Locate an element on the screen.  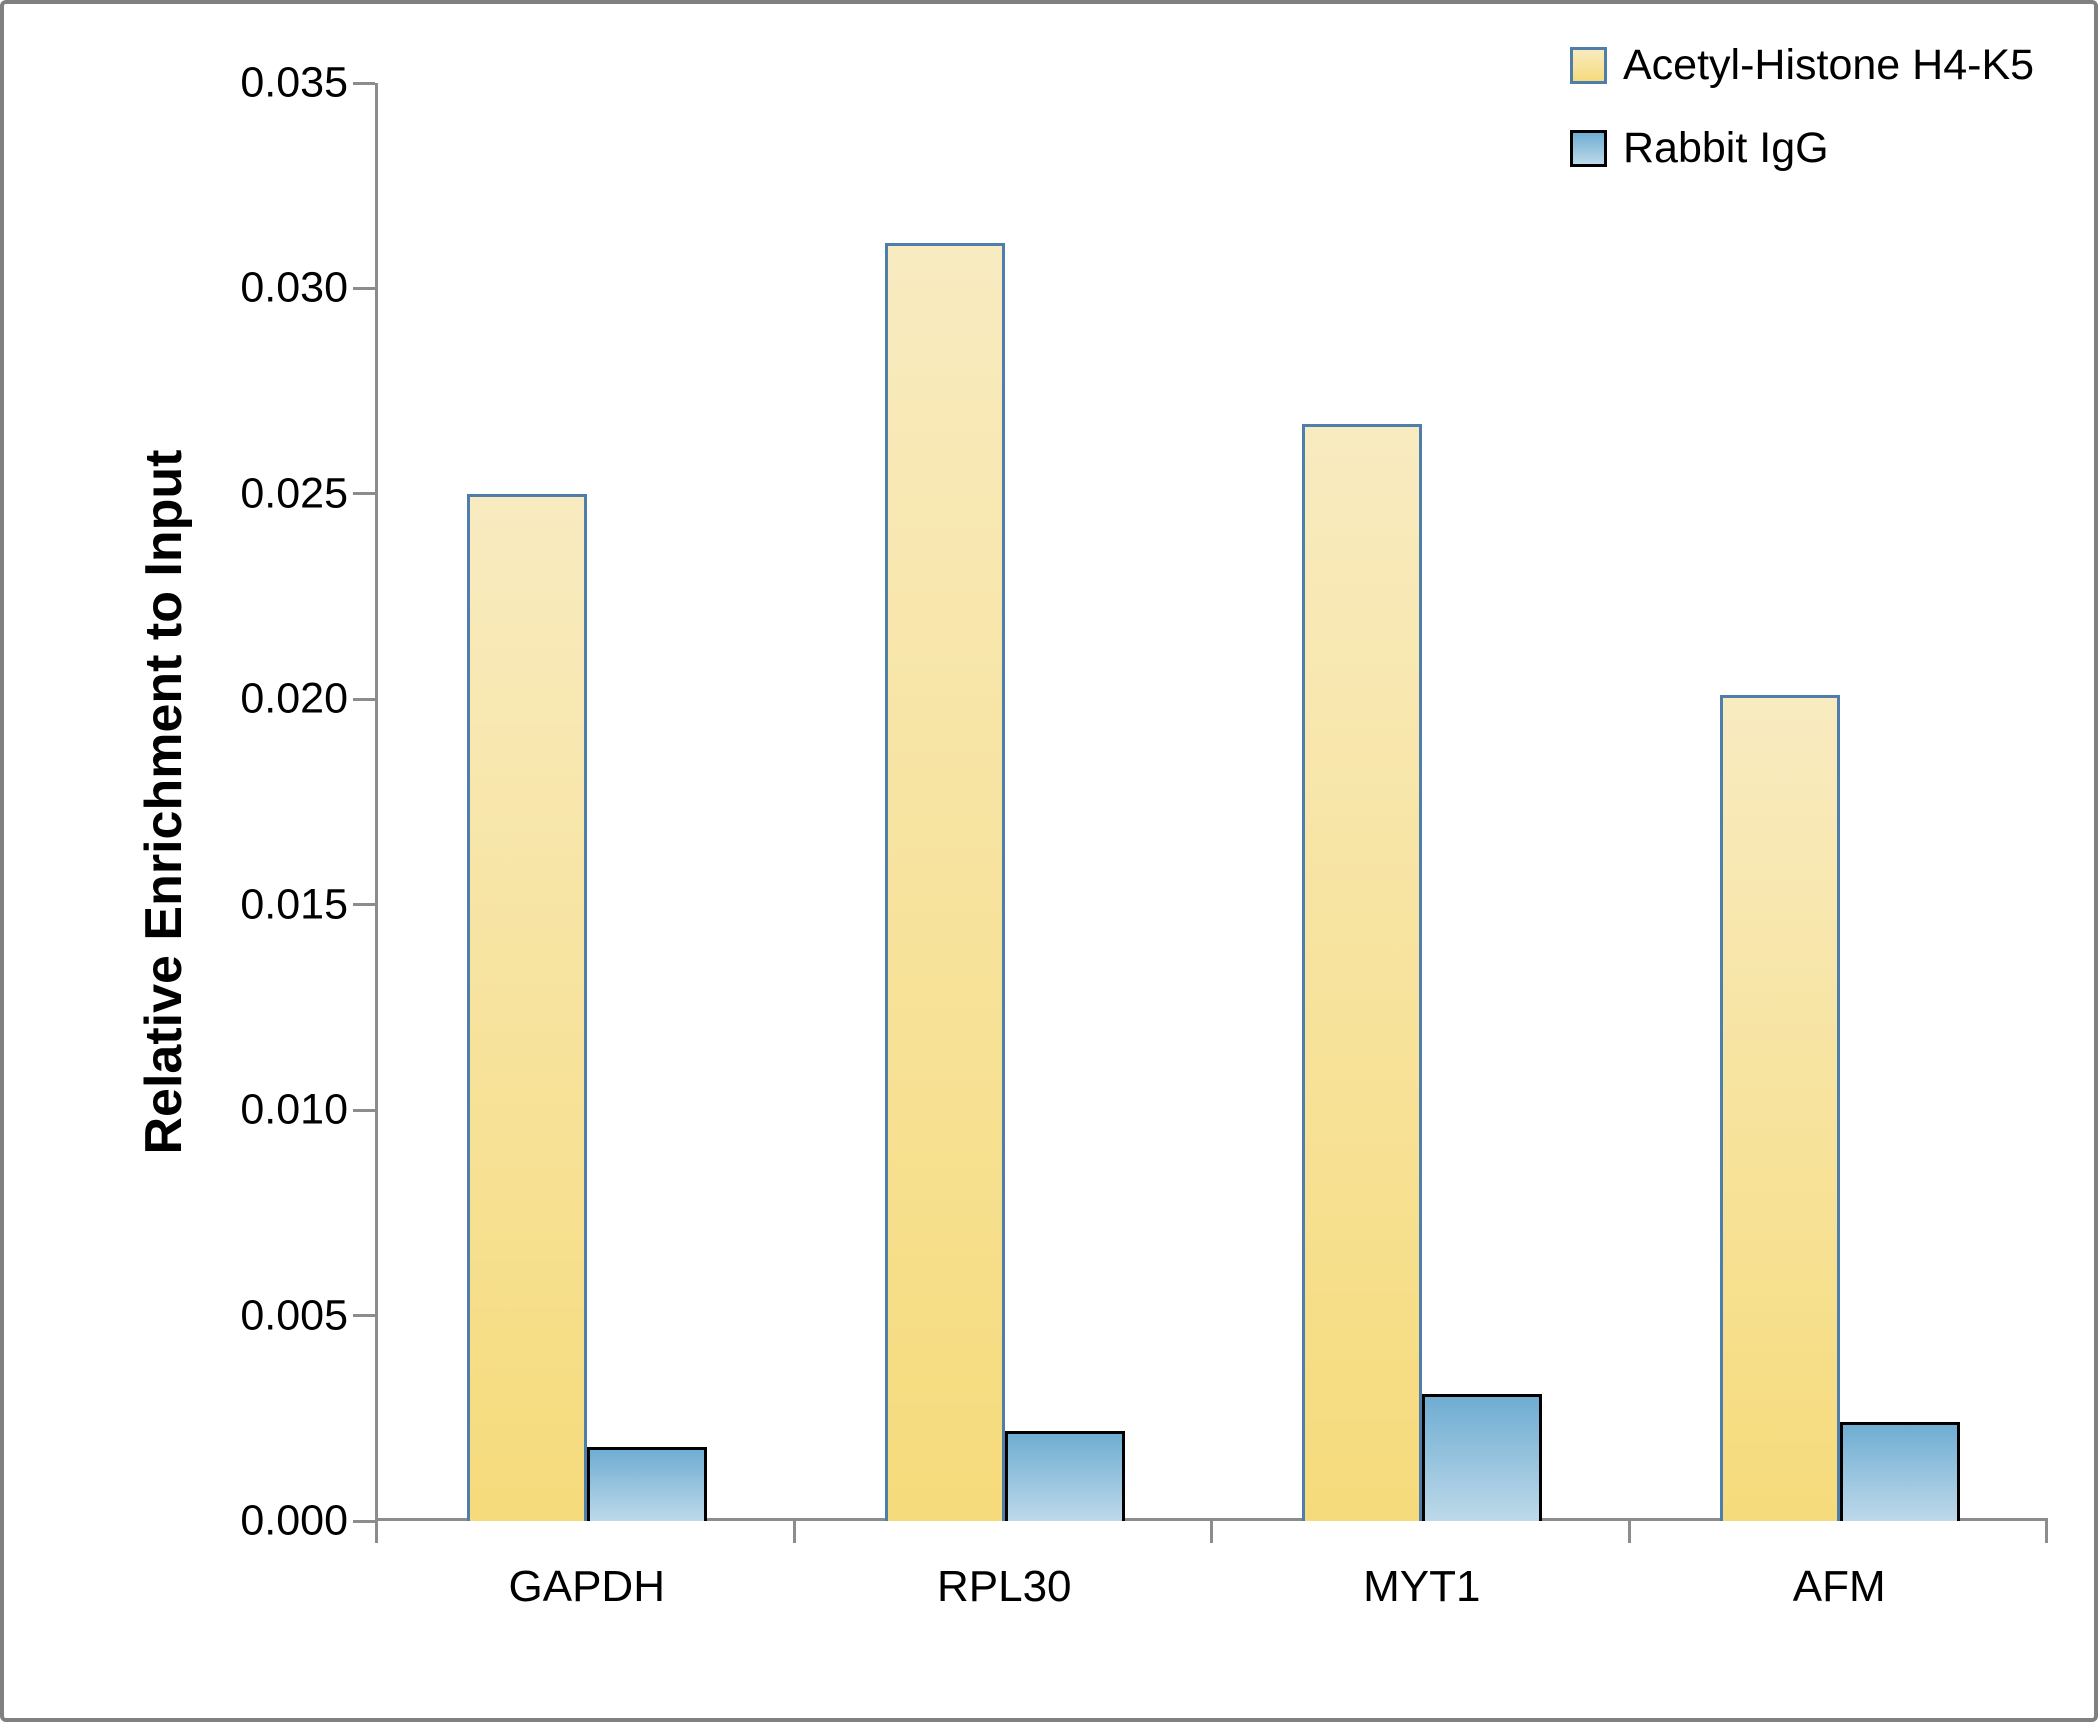
bar-afm-rabbit-igg is located at coordinates (1899, 1471).